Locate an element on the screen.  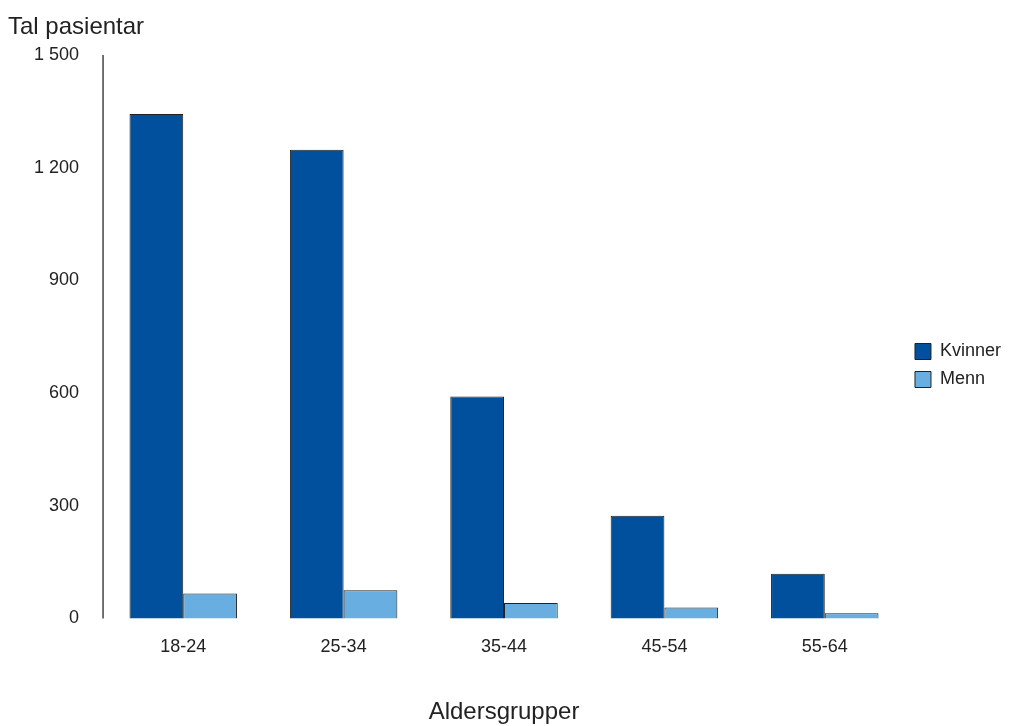
y-tick-label: 1 500 is located at coordinates (57, 53).